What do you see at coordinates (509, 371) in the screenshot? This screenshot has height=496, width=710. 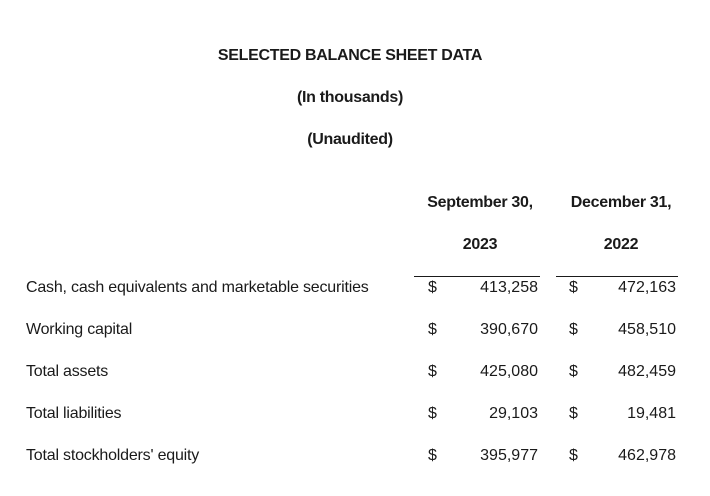 I see `value-current: 425,080` at bounding box center [509, 371].